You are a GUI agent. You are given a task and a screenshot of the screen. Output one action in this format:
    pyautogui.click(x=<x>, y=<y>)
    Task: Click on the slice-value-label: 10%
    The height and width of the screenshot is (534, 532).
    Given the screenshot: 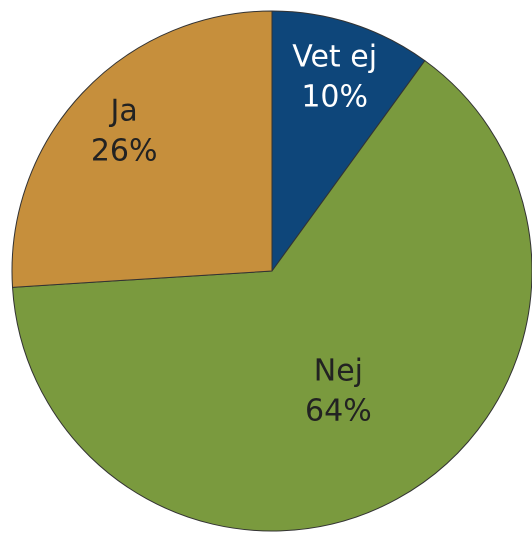 What is the action you would take?
    pyautogui.click(x=334, y=97)
    